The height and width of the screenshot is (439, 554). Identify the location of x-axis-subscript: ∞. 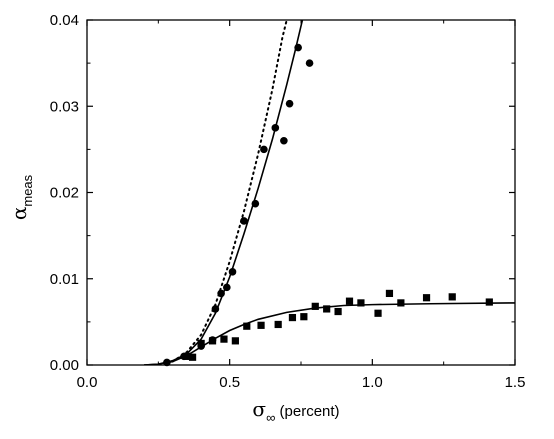
(270, 417).